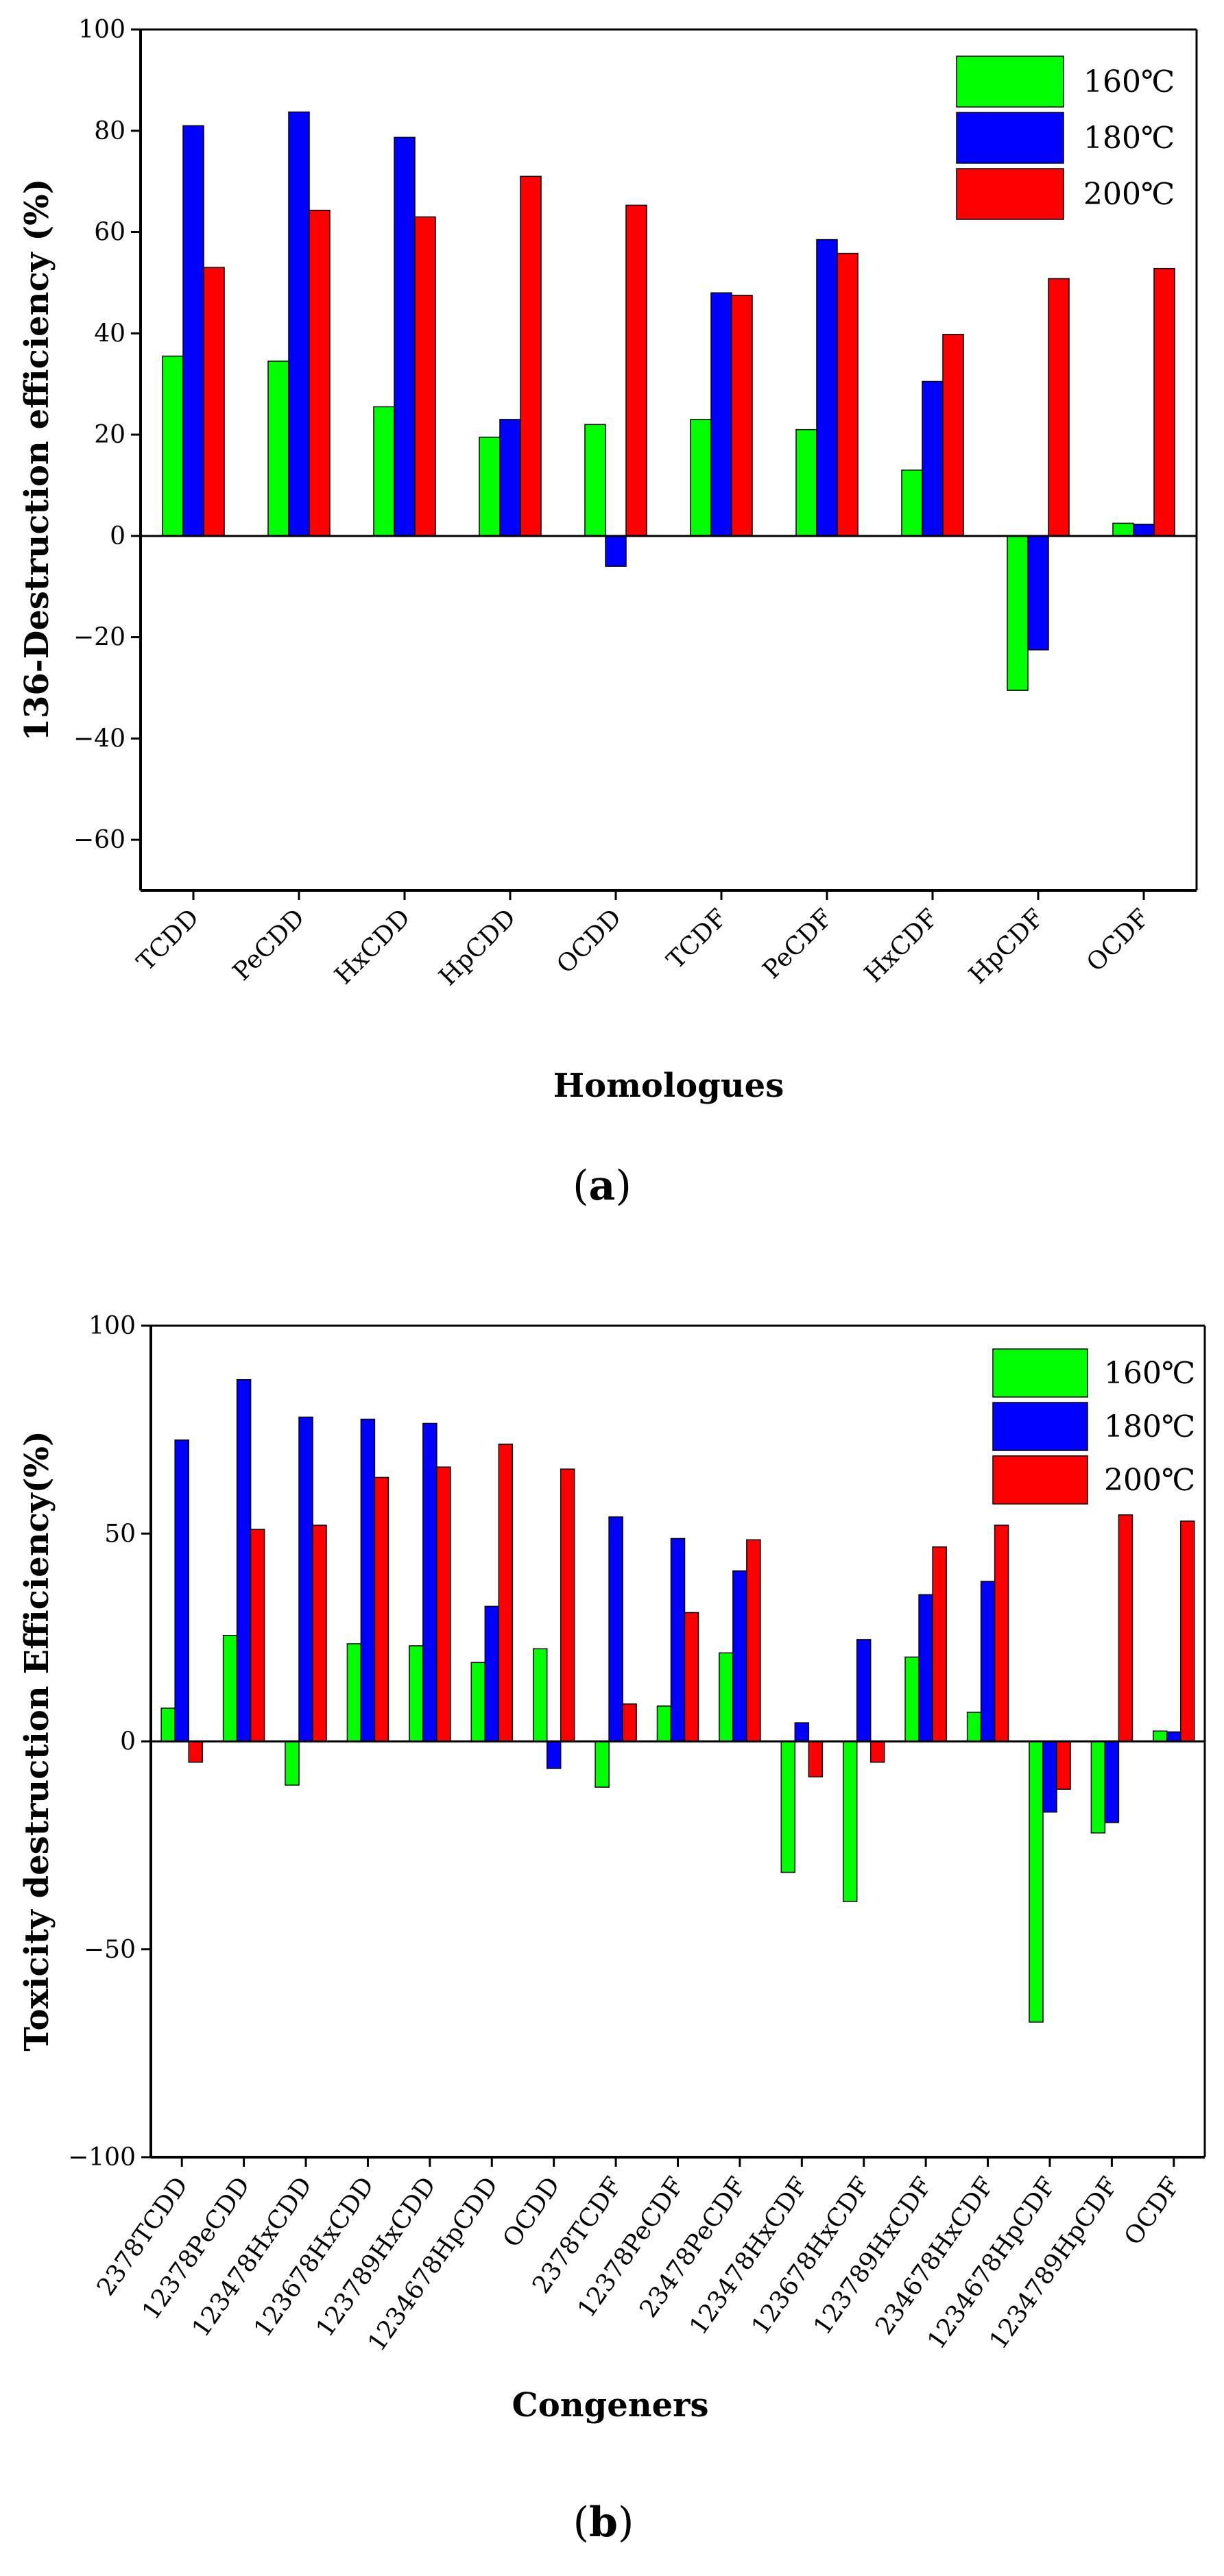 Image resolution: width=1224 pixels, height=2576 pixels. What do you see at coordinates (109, 435) in the screenshot?
I see `chart-a-ytick-label: 20` at bounding box center [109, 435].